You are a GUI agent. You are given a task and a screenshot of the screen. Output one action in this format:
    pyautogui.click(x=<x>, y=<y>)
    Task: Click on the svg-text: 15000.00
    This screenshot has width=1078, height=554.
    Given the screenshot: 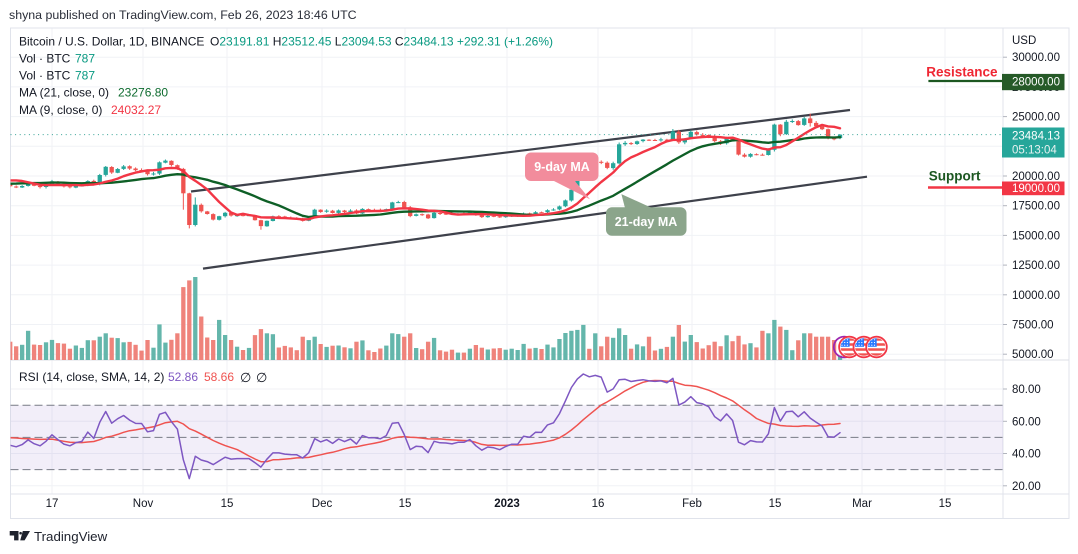 What is the action you would take?
    pyautogui.click(x=1036, y=236)
    